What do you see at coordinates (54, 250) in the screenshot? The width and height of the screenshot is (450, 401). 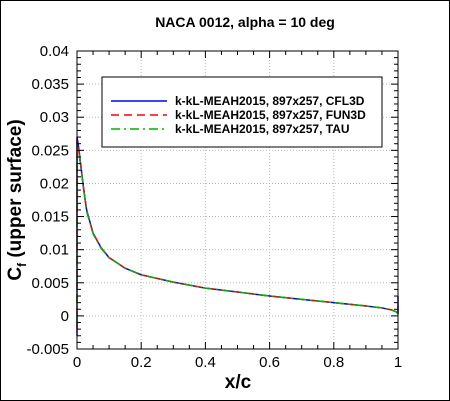 I see `y-tick-label: 0.01` at bounding box center [54, 250].